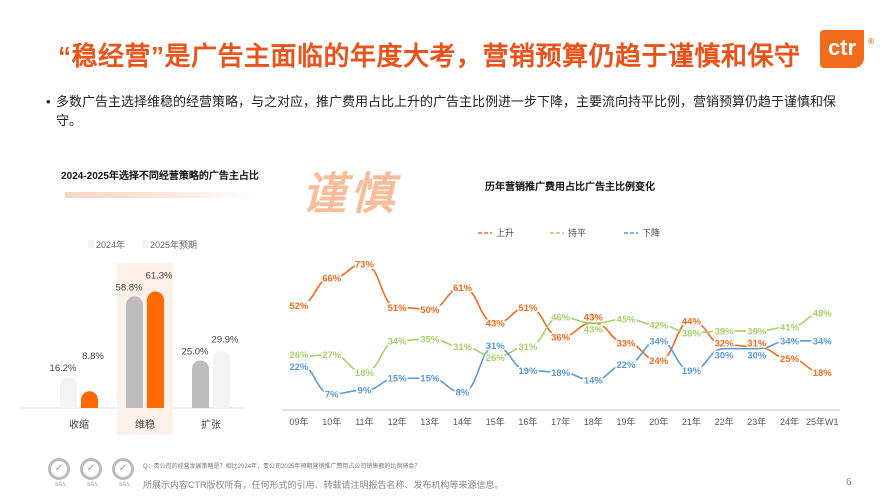 This screenshot has width=889, height=500. I want to click on legend-label: 2025年预期, so click(173, 244).